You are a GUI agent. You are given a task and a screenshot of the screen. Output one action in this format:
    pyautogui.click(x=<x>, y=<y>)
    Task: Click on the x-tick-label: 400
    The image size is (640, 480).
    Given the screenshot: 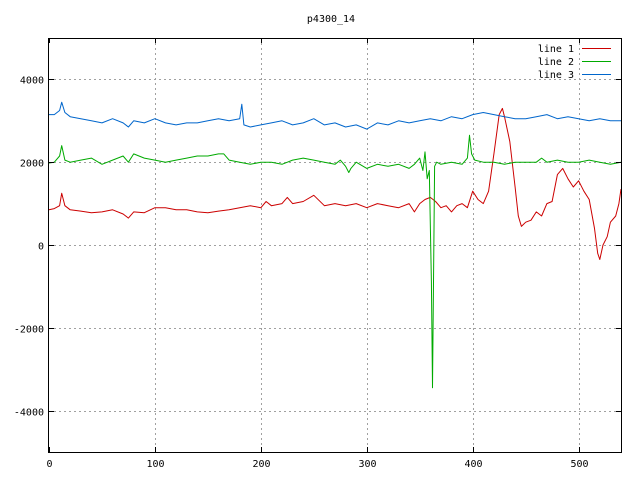 What is the action you would take?
    pyautogui.click(x=473, y=464)
    